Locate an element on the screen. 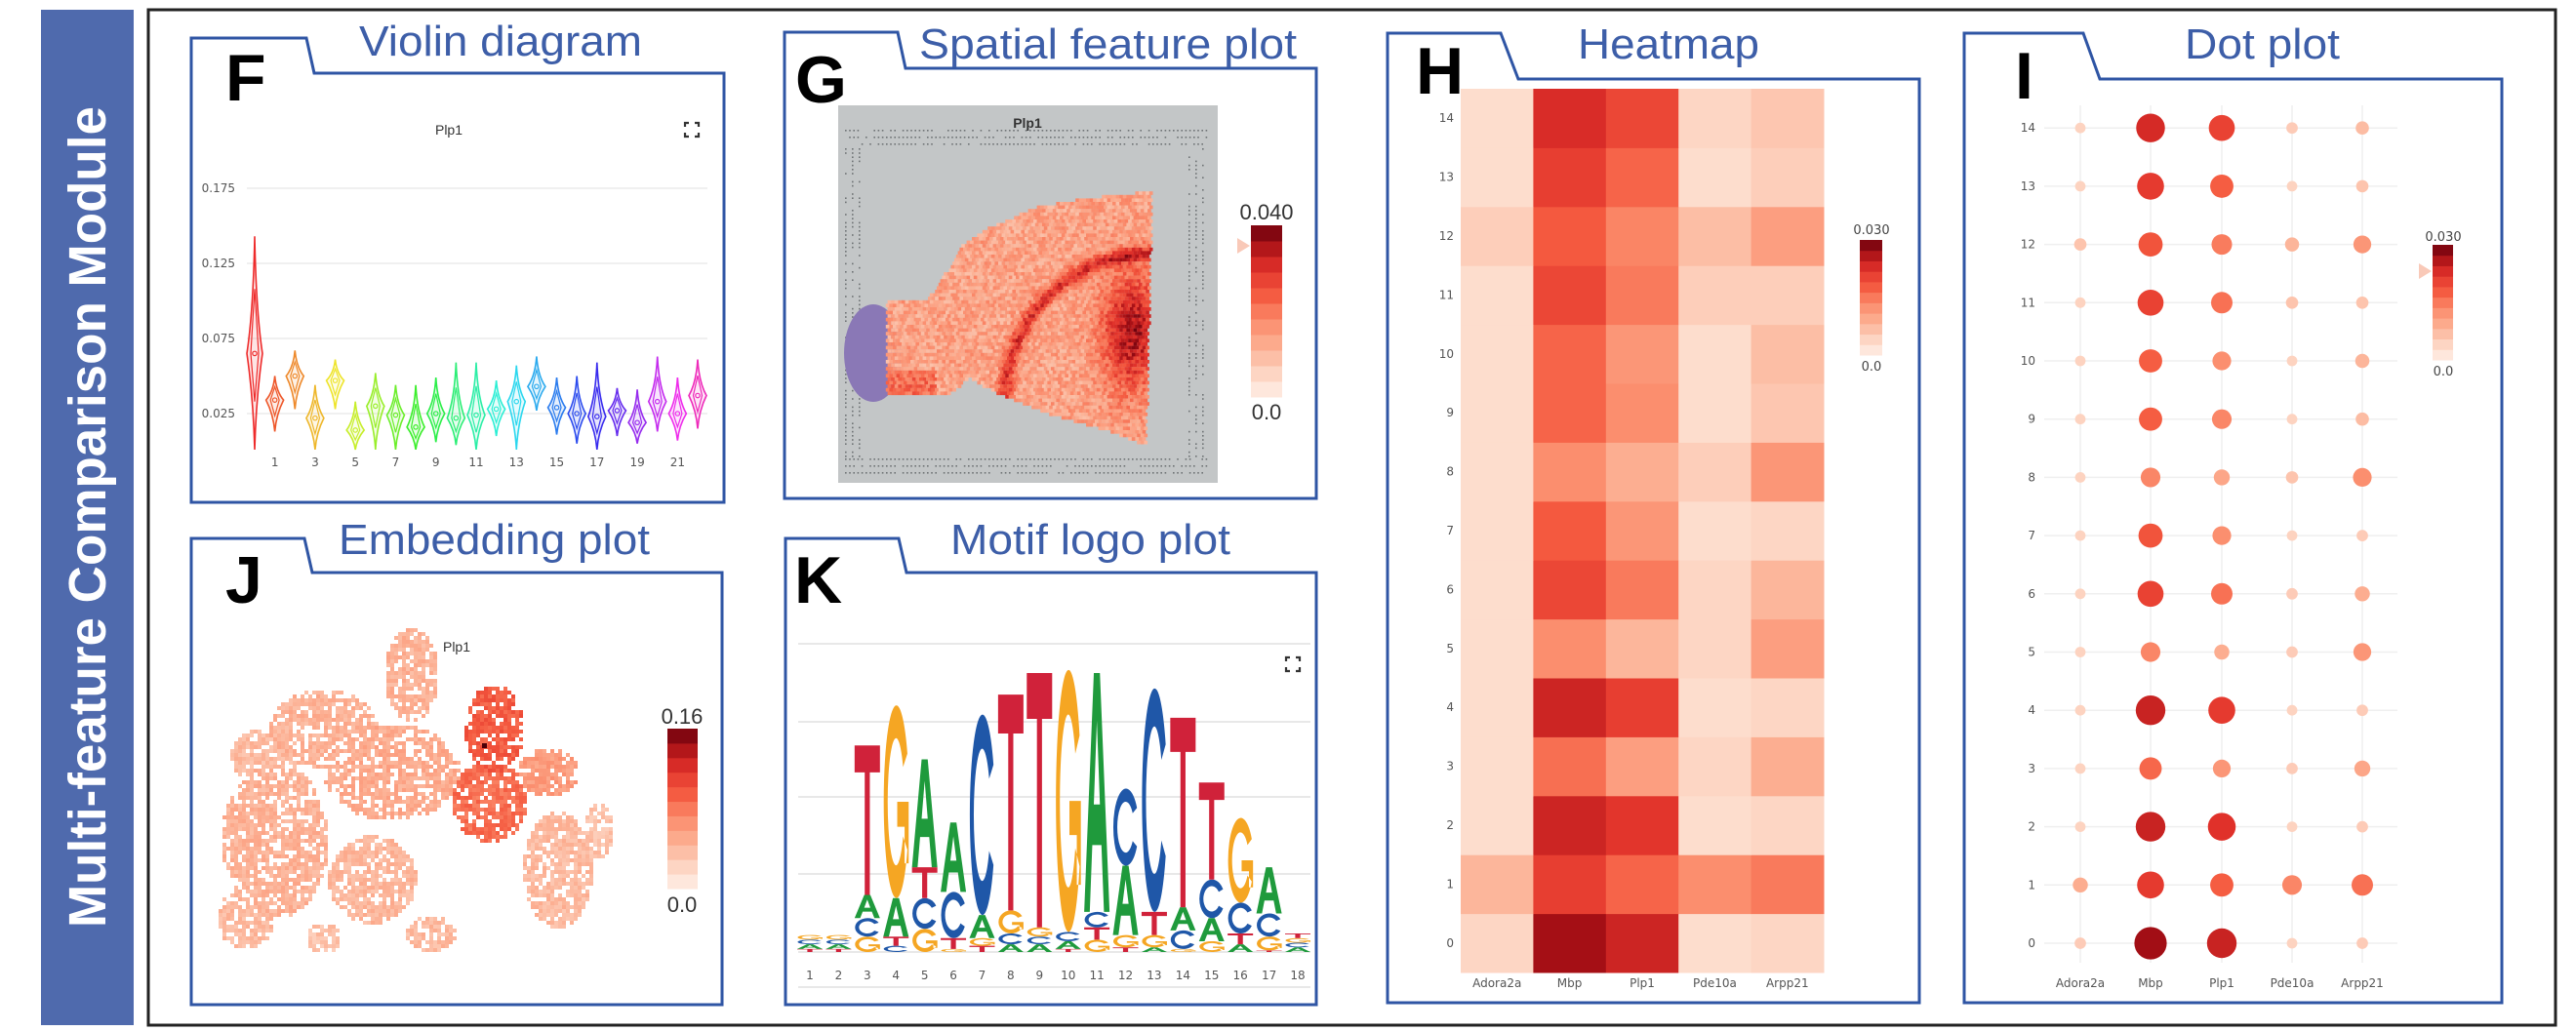 This screenshot has height=1031, width=2576. panel-title: Violin diagram is located at coordinates (500, 42).